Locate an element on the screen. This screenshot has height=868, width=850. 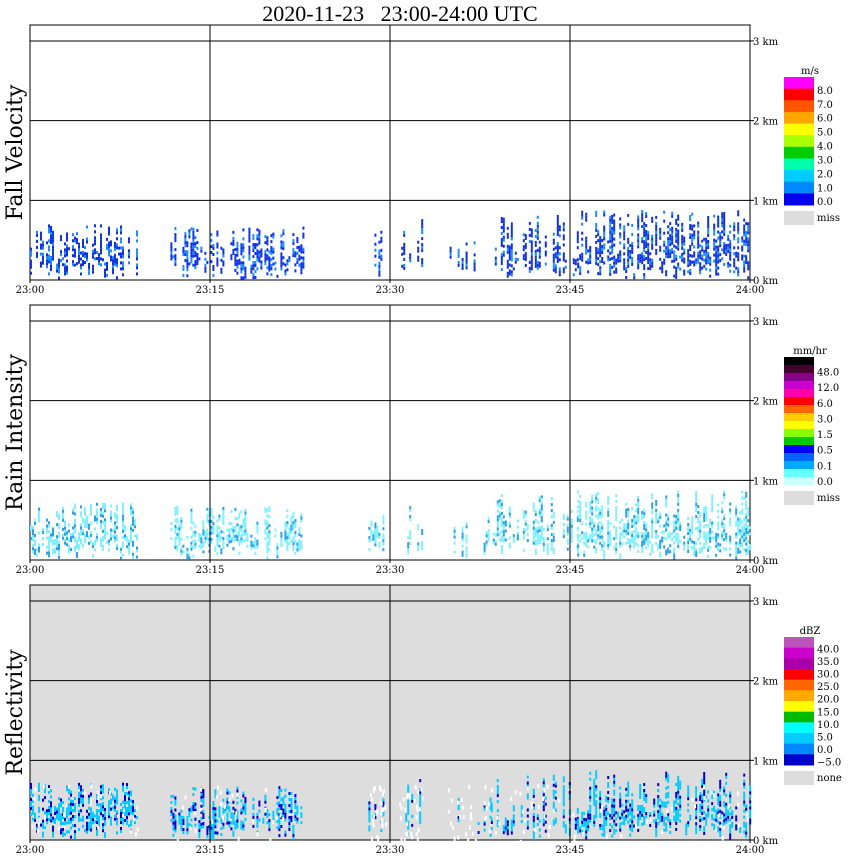
colorbar-swatch is located at coordinates (799, 118).